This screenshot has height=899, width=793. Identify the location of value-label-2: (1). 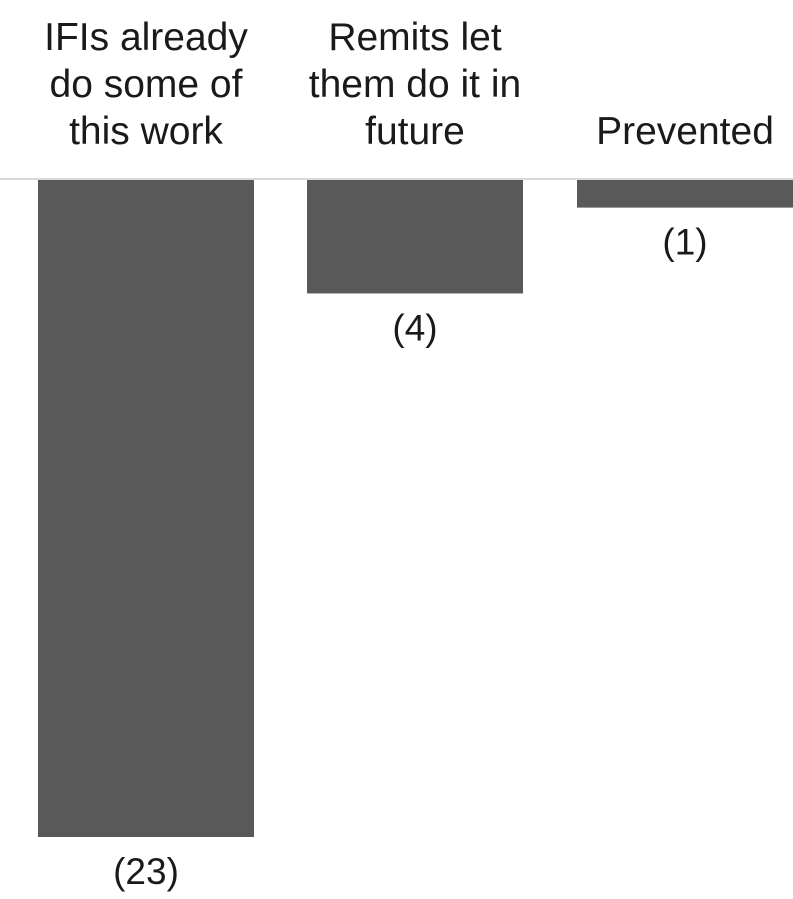
(684, 242).